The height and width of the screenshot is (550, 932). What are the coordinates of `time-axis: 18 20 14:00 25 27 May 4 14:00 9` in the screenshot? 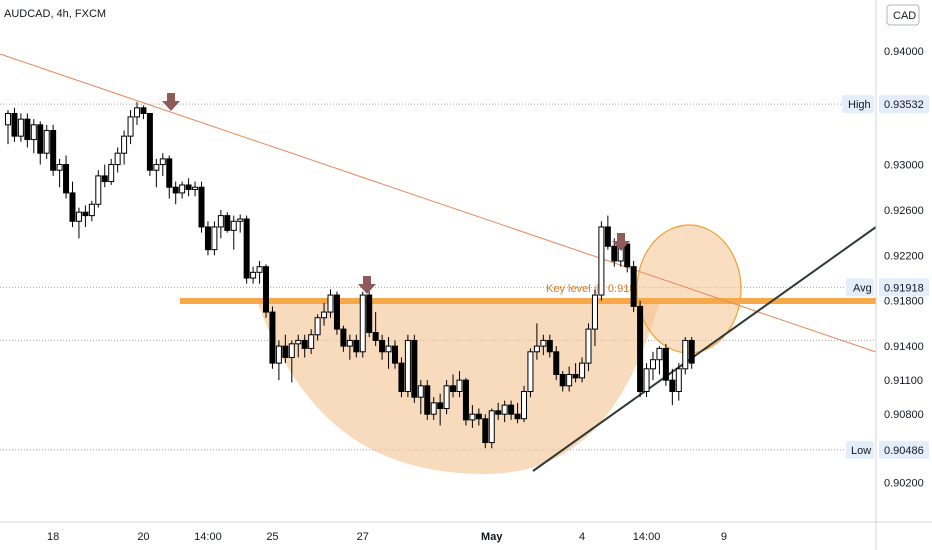 It's located at (387, 537).